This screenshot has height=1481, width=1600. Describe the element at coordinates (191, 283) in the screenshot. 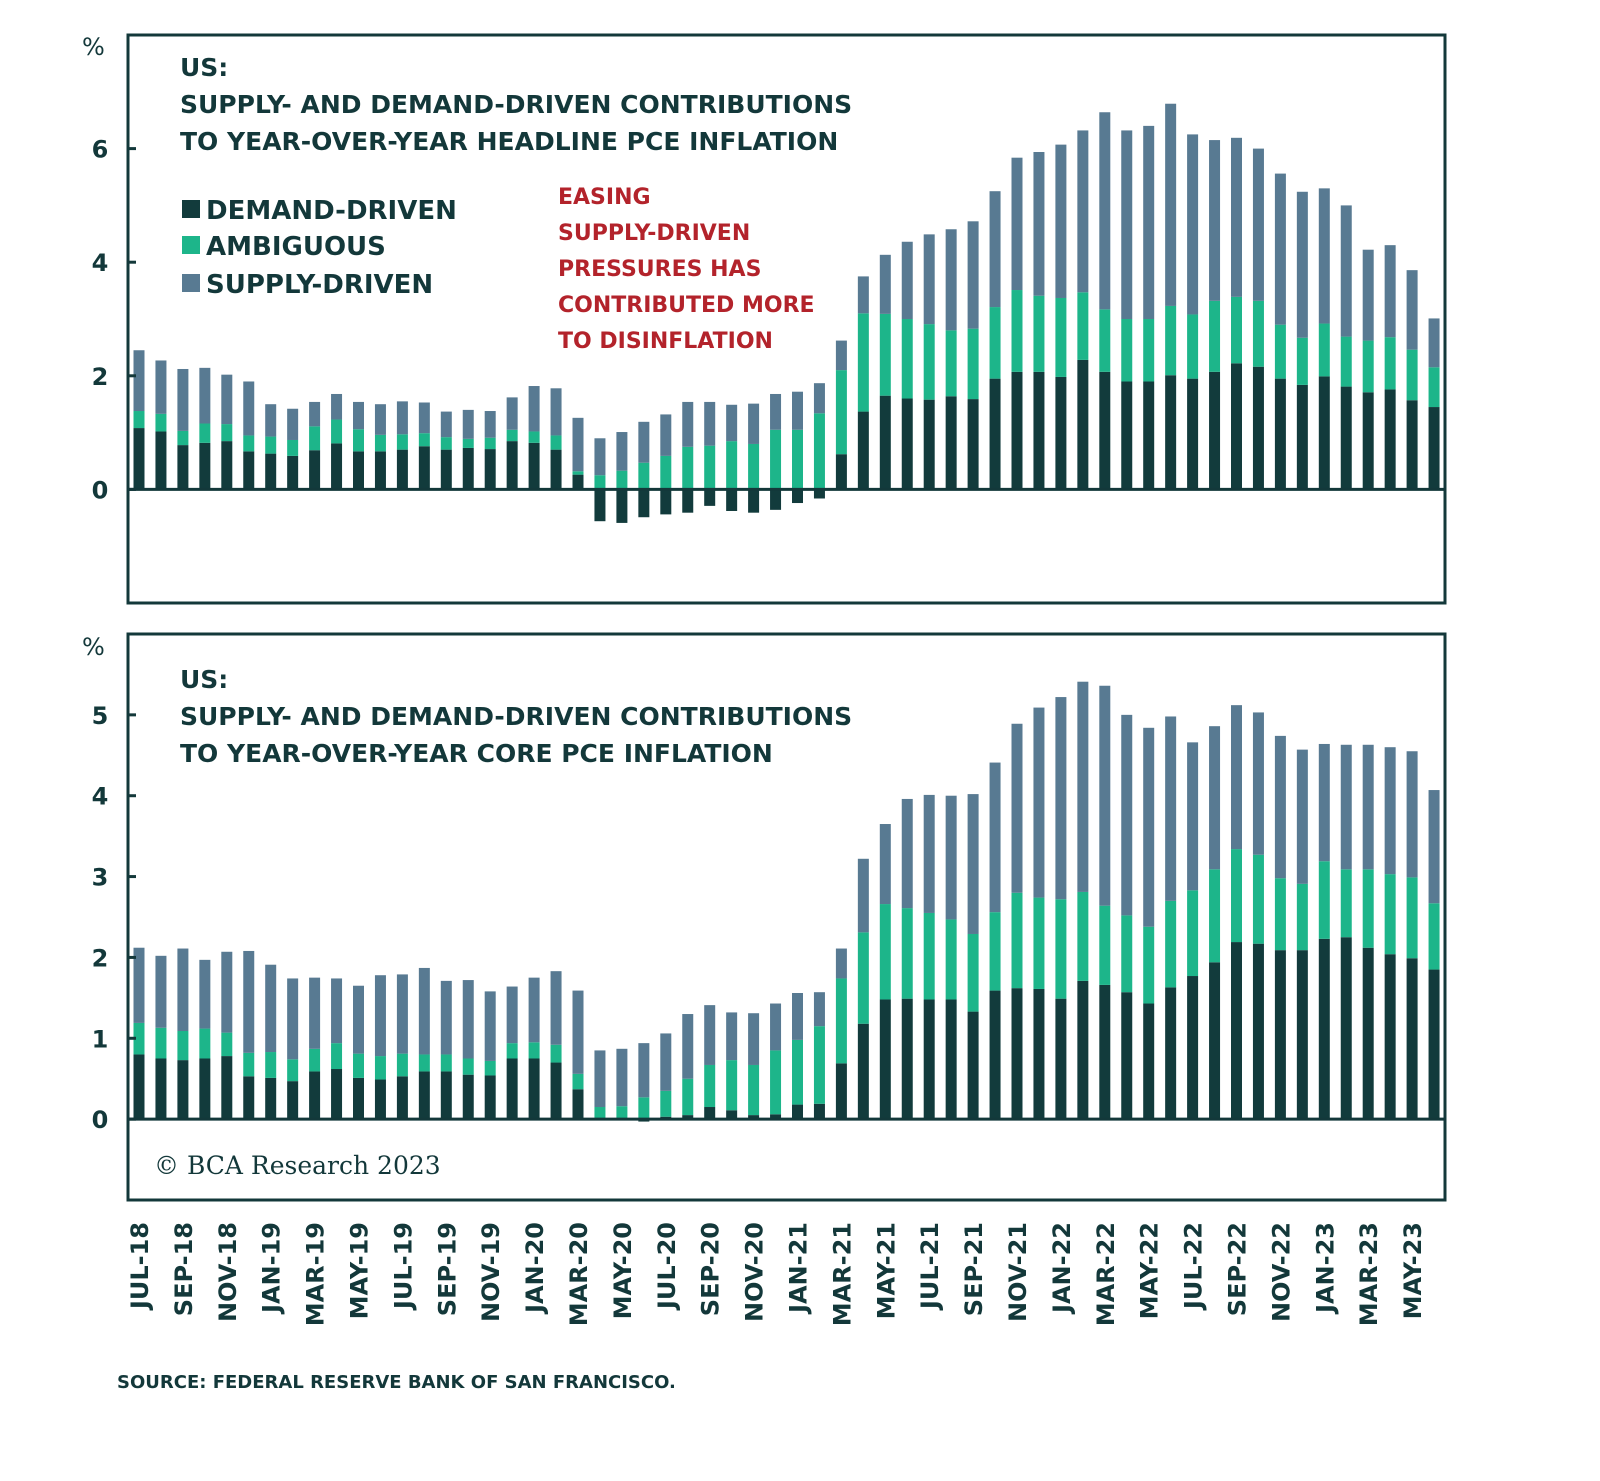

I see `legend-swatch-supply` at that location.